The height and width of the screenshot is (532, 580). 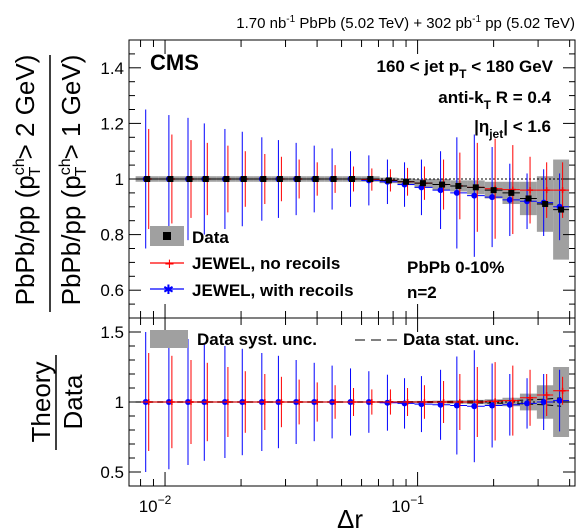 What do you see at coordinates (494, 100) in the screenshot?
I see `algorithm-label: anti-kT R = 0.4` at bounding box center [494, 100].